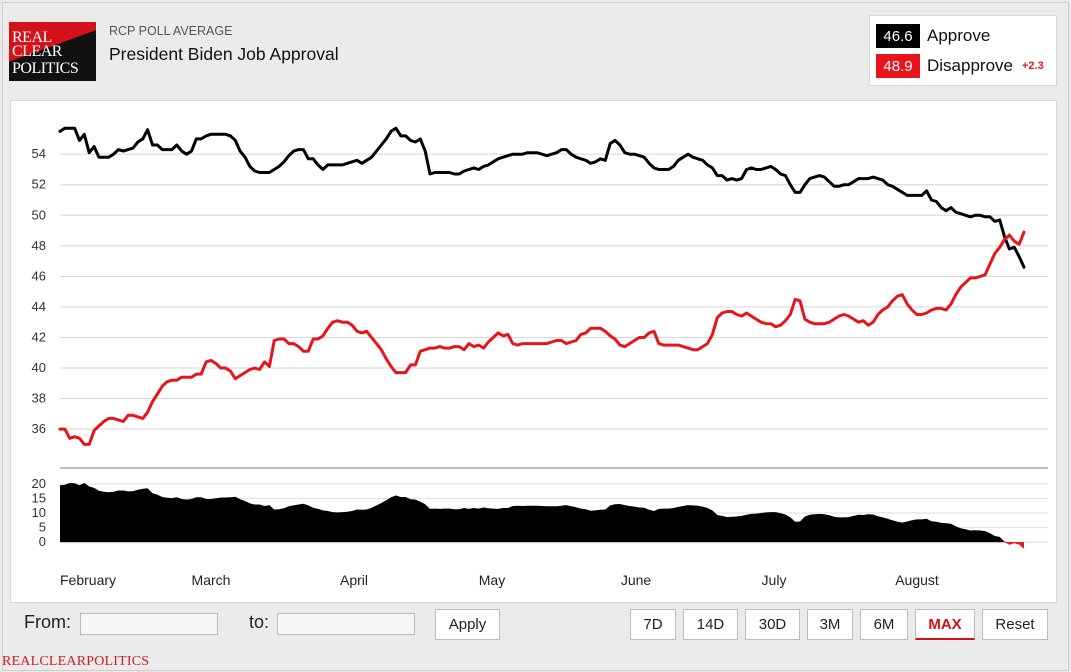 The height and width of the screenshot is (672, 1071). Describe the element at coordinates (346, 624) in the screenshot. I see `to-date-input` at that location.